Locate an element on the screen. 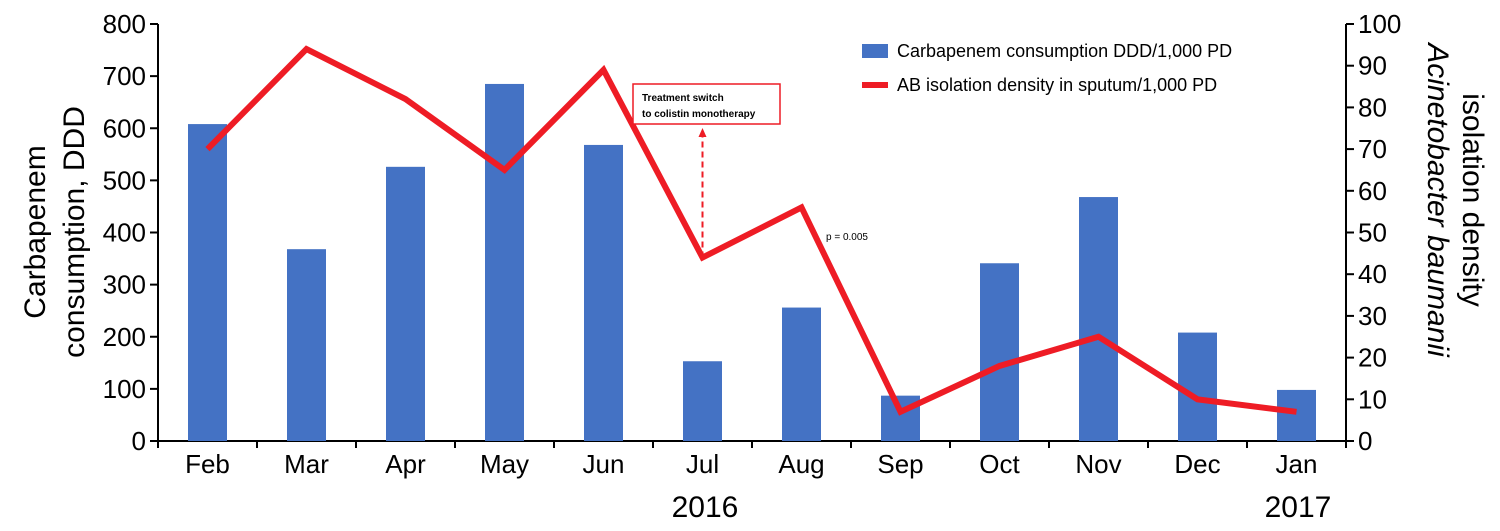  x-tick-label-jan: Jan is located at coordinates (1297, 464).